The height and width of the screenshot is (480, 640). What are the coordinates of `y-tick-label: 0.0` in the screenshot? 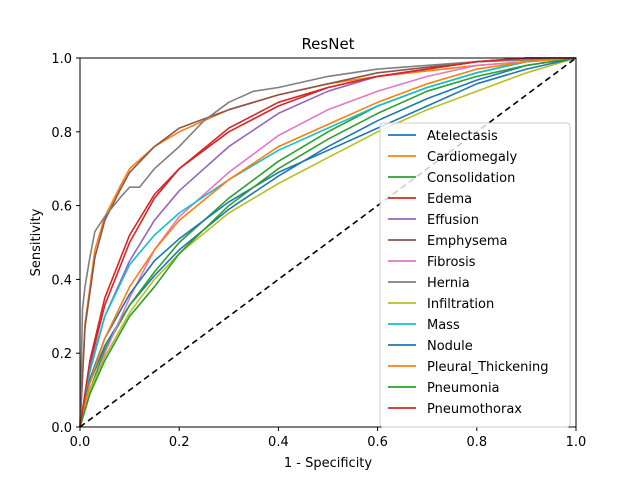 It's located at (61, 428).